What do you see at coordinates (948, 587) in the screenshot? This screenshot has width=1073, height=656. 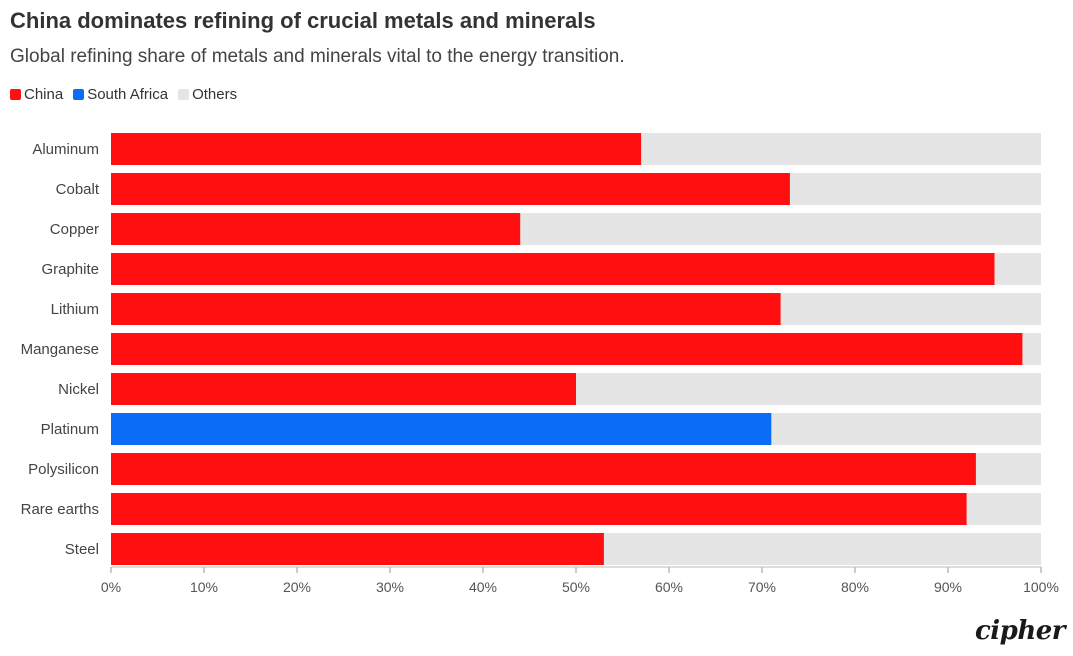 I see `x-tick-label: 90%` at bounding box center [948, 587].